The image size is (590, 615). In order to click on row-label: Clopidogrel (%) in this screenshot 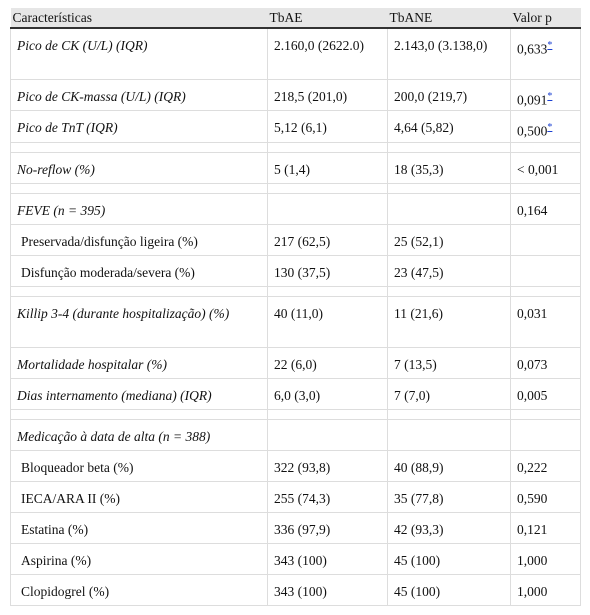, I will do `click(139, 589)`.